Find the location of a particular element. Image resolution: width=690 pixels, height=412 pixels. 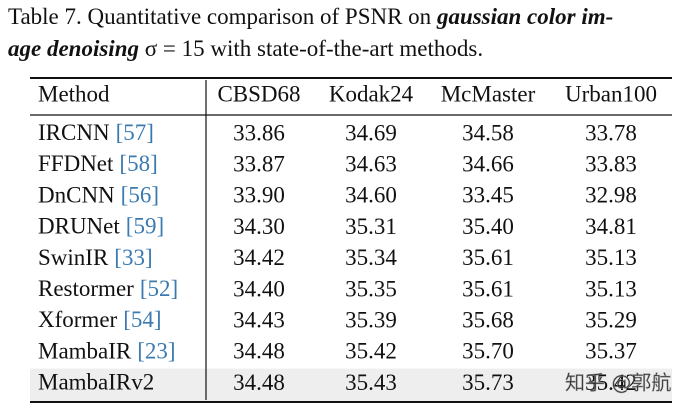

method-cell: MambaIRv2 is located at coordinates (96, 382).